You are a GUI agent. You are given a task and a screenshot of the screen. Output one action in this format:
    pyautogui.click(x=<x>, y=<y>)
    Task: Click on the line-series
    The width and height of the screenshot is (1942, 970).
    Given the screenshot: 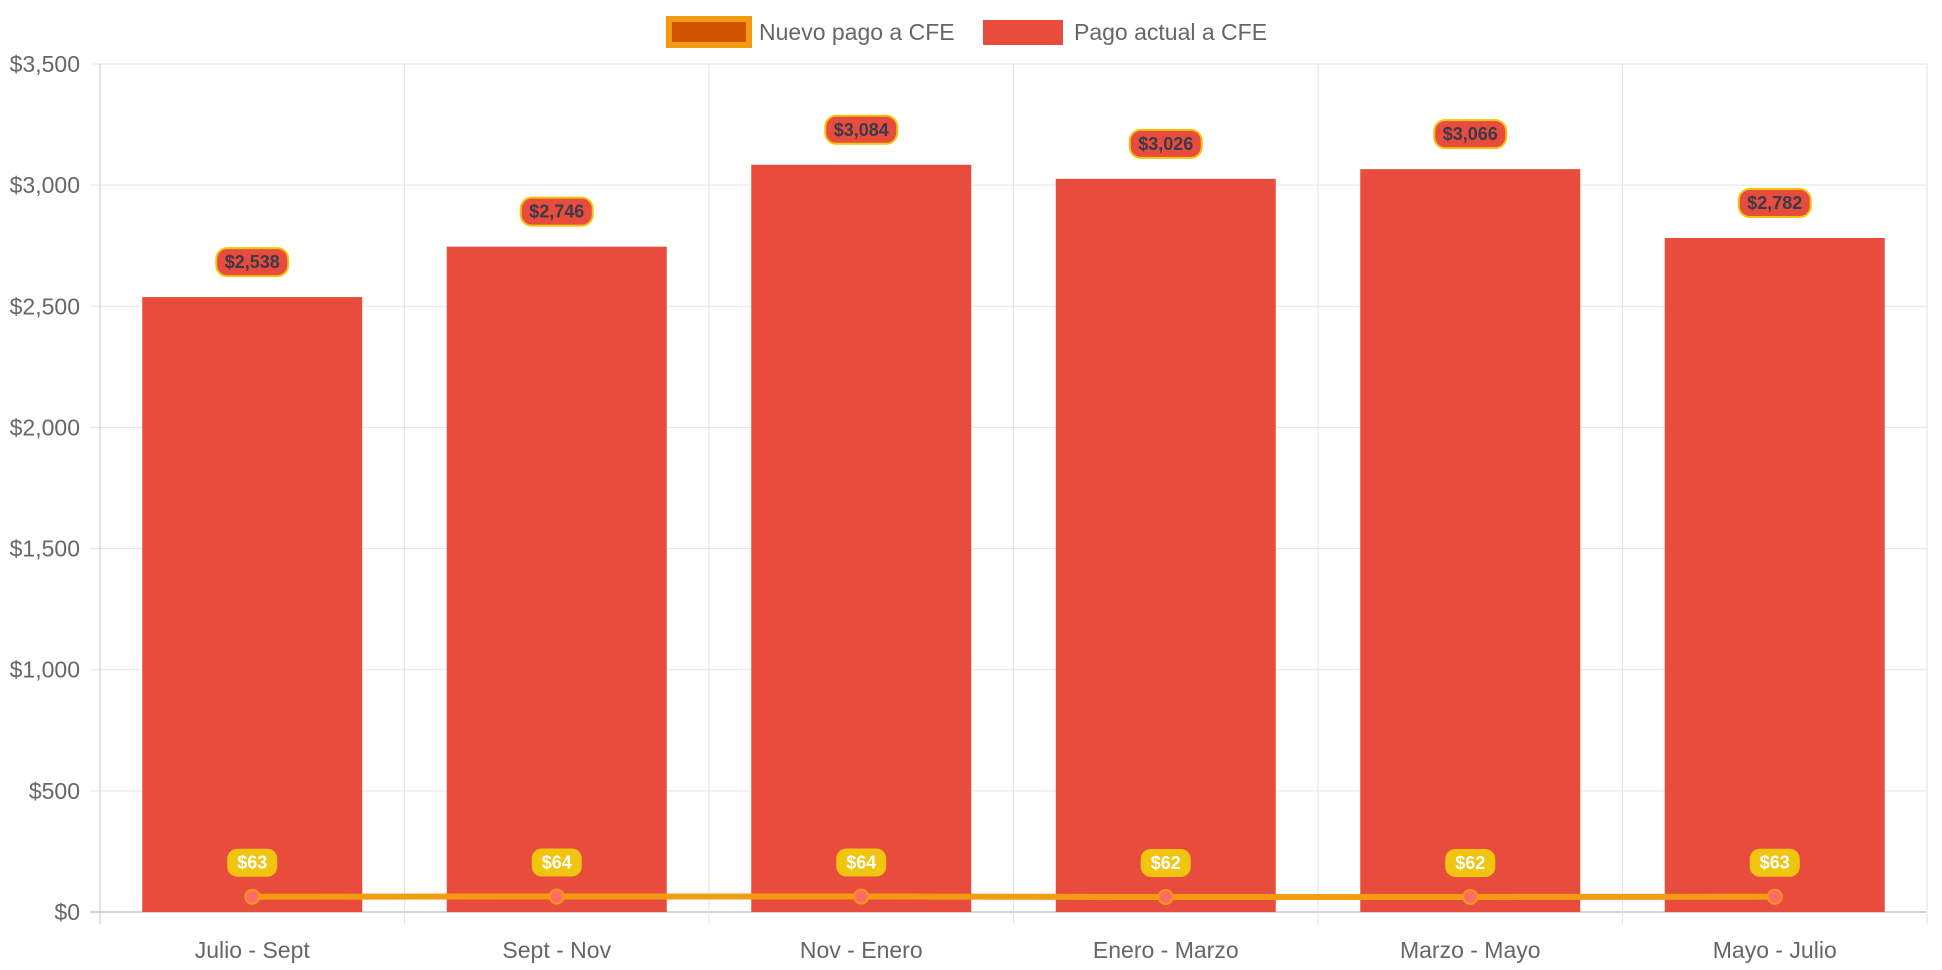 What is the action you would take?
    pyautogui.click(x=1013, y=896)
    